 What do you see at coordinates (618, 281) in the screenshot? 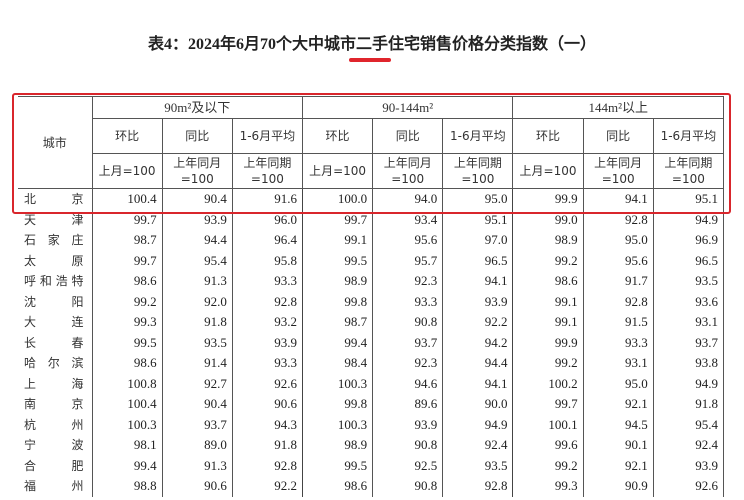
I see `index-value: 91.7` at bounding box center [618, 281].